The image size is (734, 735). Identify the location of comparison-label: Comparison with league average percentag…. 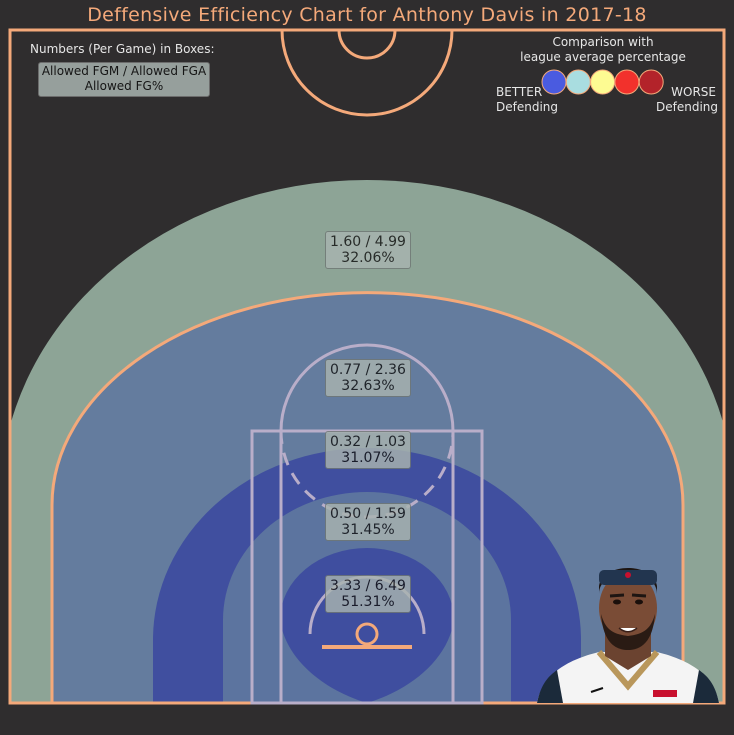
(603, 50).